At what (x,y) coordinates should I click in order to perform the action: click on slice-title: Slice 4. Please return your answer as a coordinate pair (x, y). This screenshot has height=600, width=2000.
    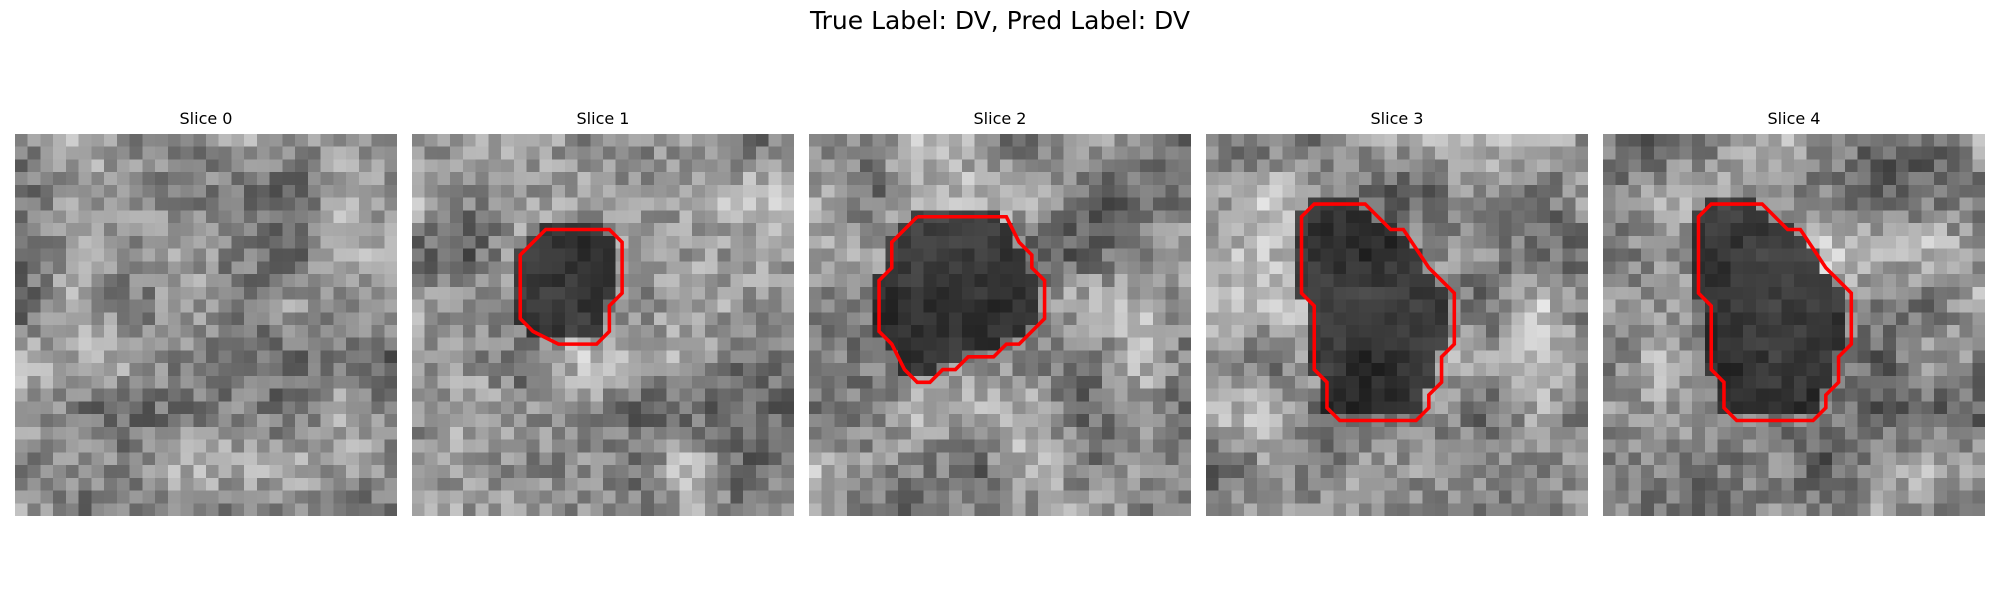
    Looking at the image, I should click on (1794, 118).